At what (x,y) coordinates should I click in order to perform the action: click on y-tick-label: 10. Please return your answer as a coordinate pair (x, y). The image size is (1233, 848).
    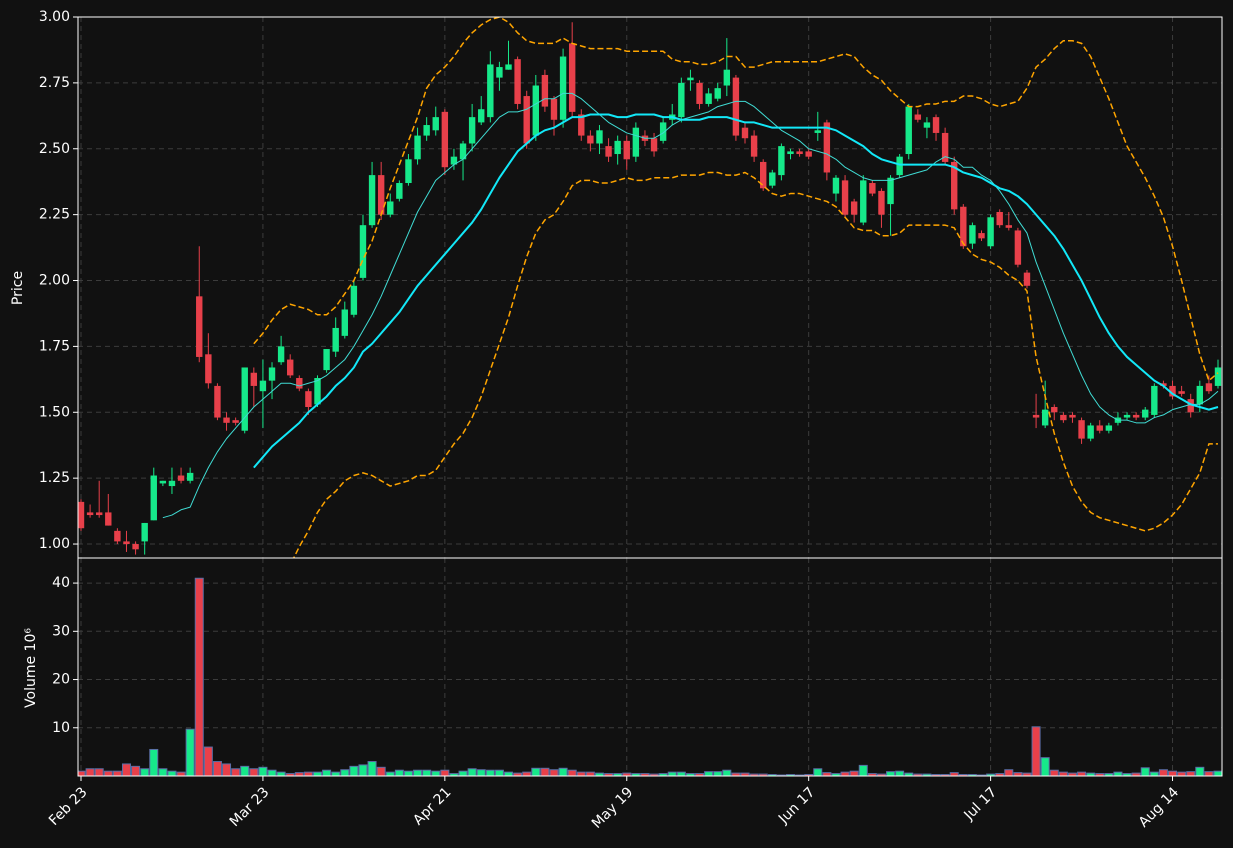
    Looking at the image, I should click on (61, 728).